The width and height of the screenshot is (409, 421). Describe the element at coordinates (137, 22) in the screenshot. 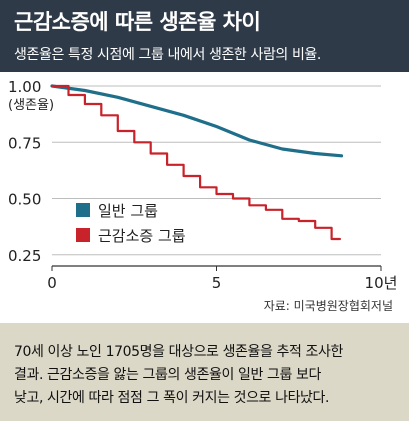

I see `chart-title: 근감소증에 따른 생존율 차이` at that location.